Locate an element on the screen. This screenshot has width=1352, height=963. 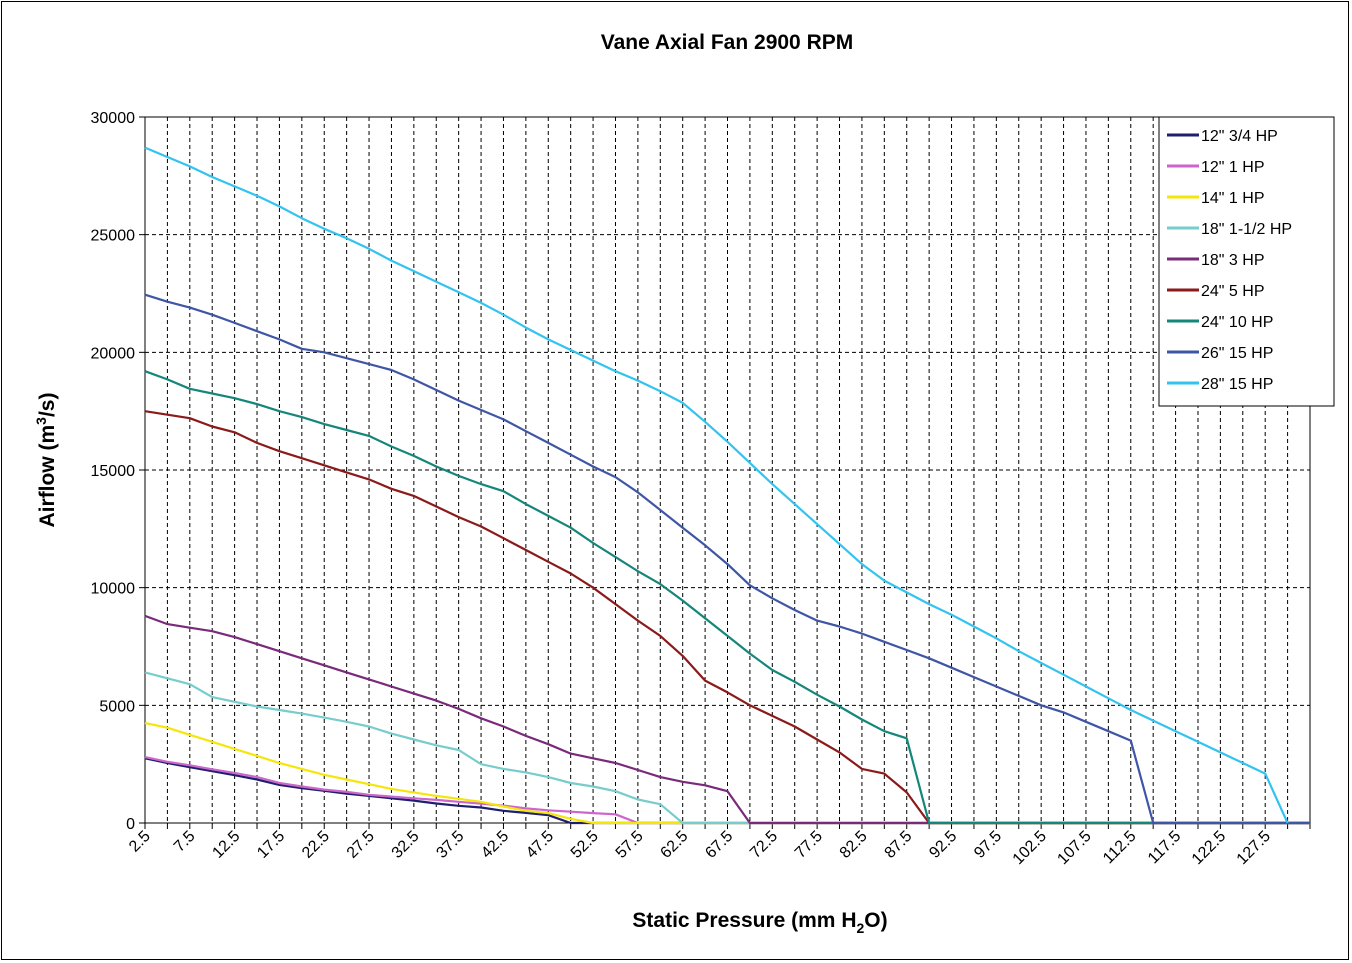
y-axis-title: Airflow (m3/s) is located at coordinates (46, 460).